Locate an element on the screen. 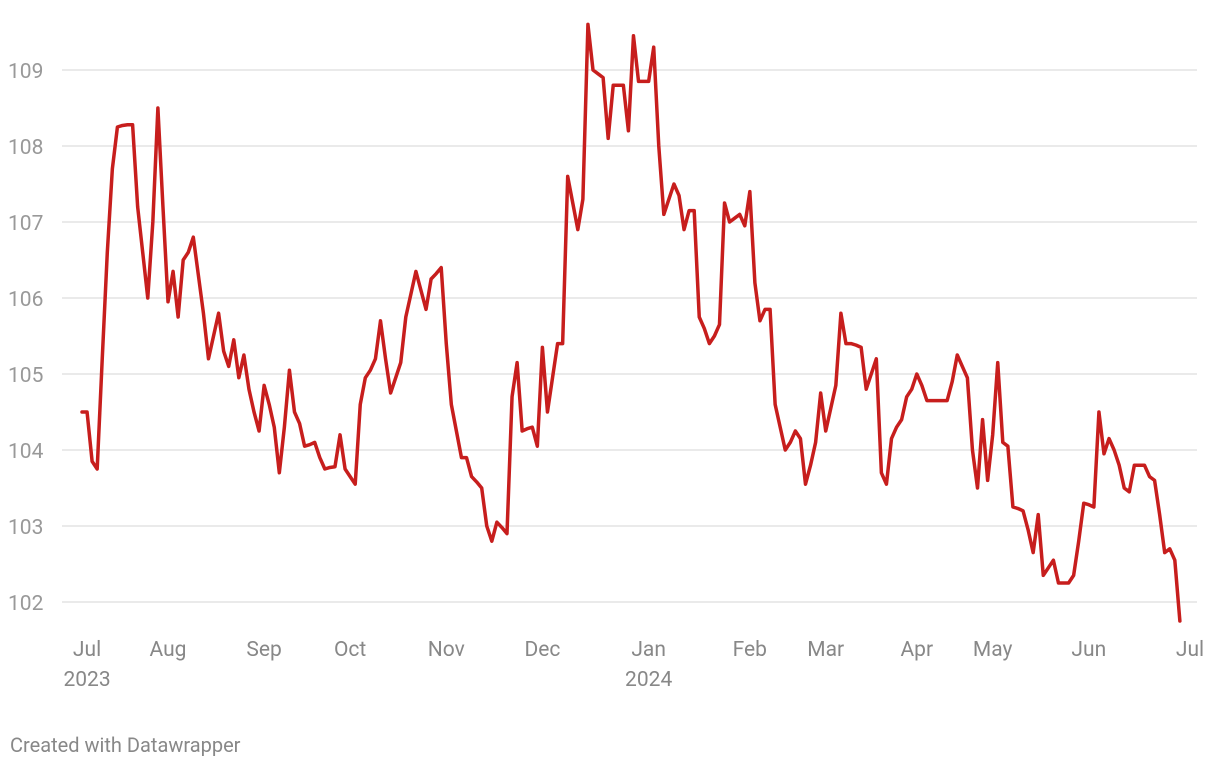 This screenshot has width=1220, height=768. x-tick-label: Mar is located at coordinates (825, 650).